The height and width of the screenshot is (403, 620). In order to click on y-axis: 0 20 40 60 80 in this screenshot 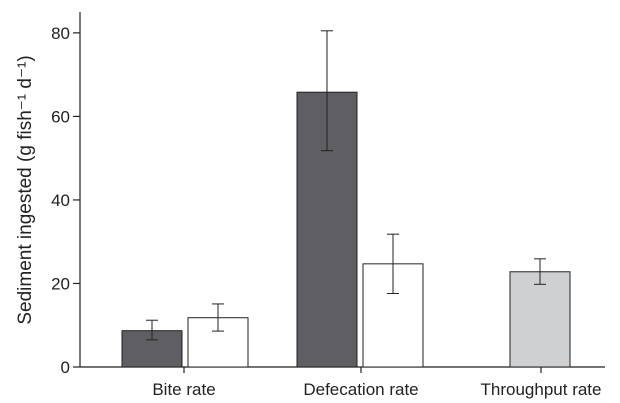, I will do `click(66, 194)`.